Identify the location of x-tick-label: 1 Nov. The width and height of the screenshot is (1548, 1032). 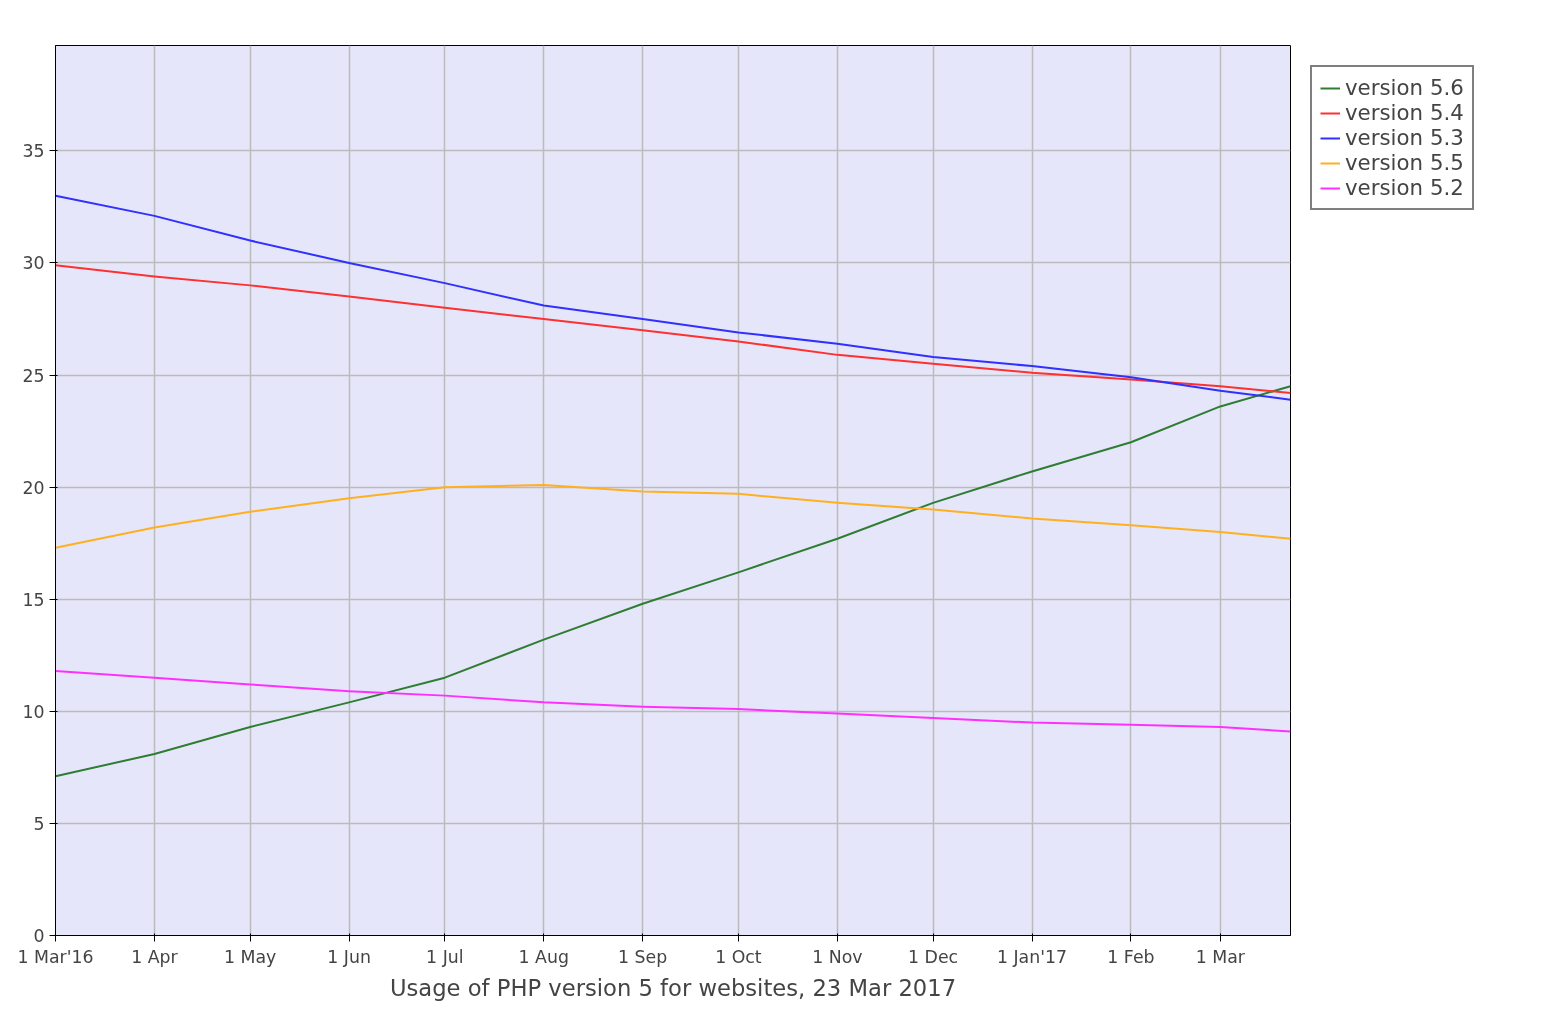
(837, 956).